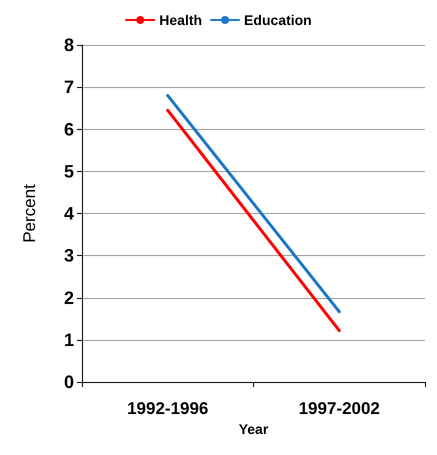 The width and height of the screenshot is (437, 455). Describe the element at coordinates (69, 87) in the screenshot. I see `y-tick-label: 7` at that location.